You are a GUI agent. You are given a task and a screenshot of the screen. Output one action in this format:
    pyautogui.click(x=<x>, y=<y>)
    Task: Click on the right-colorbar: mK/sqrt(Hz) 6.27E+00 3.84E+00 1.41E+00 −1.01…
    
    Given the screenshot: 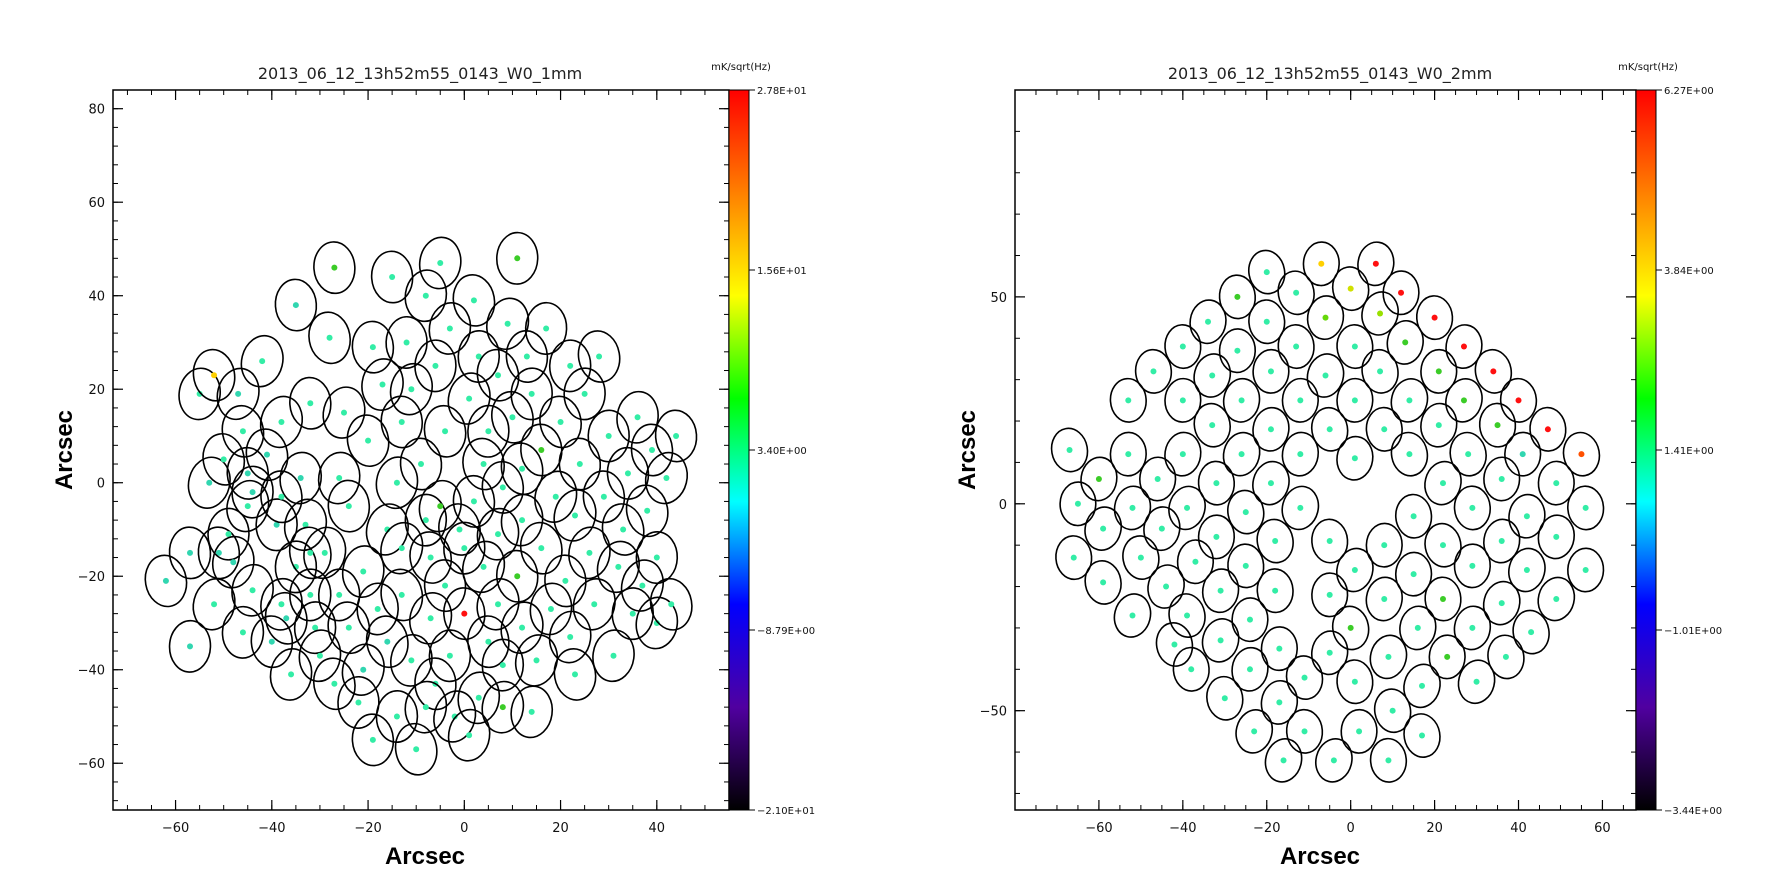 What is the action you would take?
    pyautogui.click(x=1670, y=439)
    